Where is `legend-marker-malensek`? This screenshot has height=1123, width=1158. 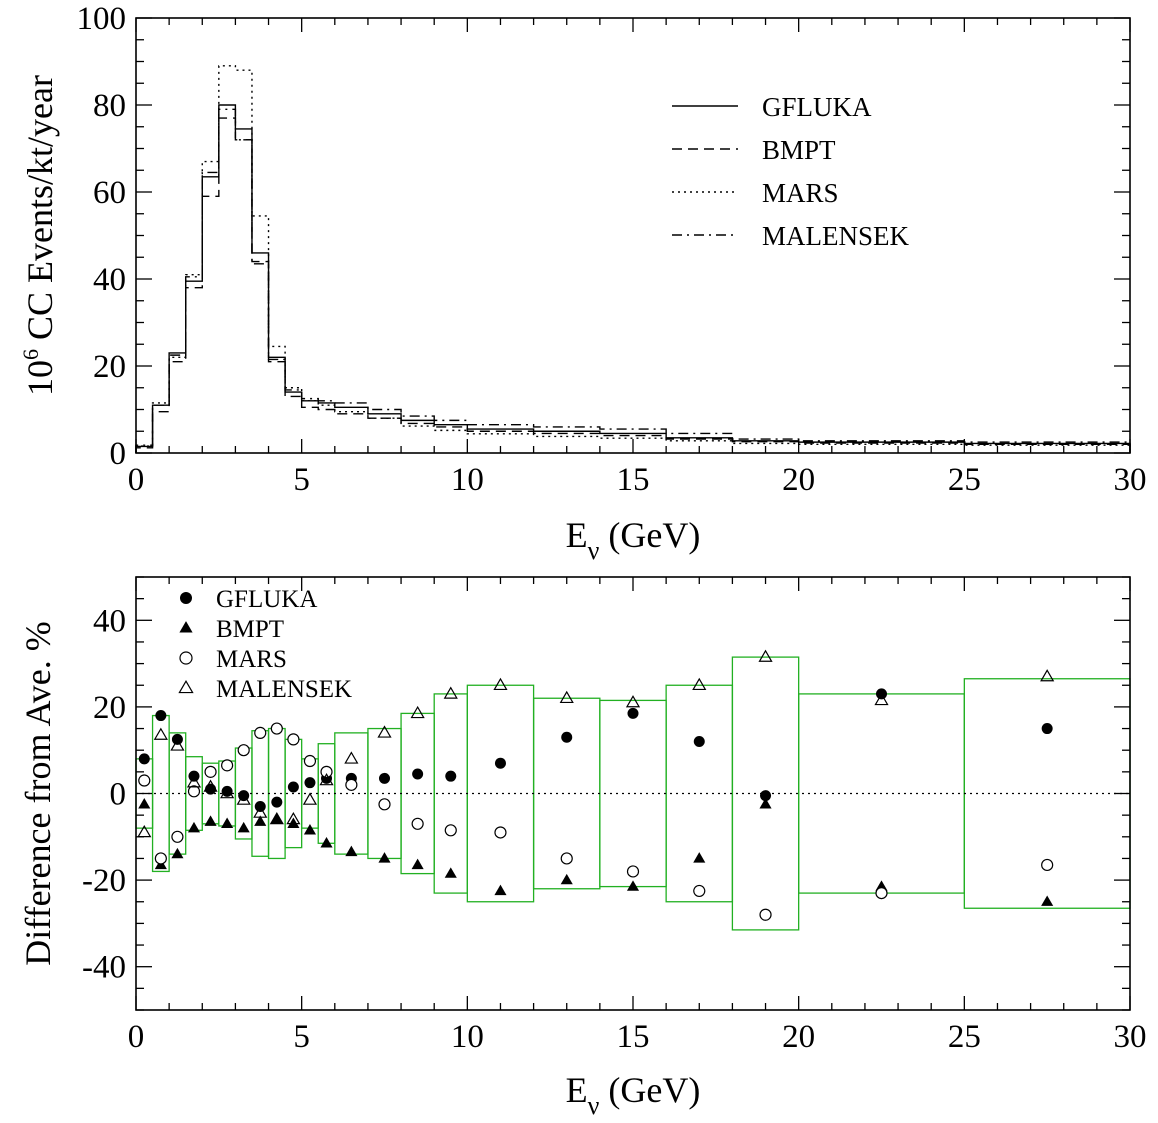 legend-marker-malensek is located at coordinates (186, 686).